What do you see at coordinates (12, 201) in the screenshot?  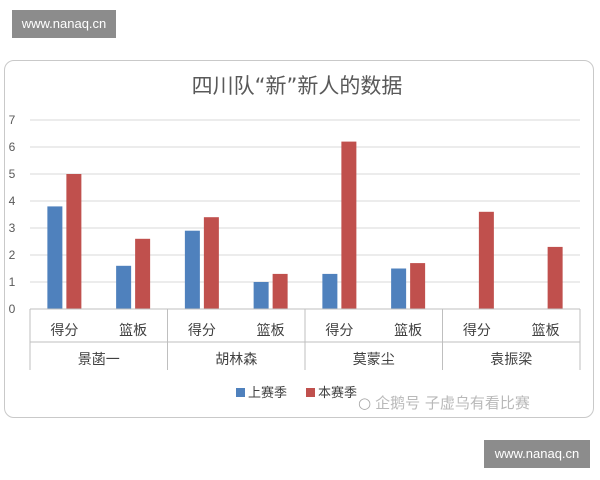 I see `y-tick-label: 4` at bounding box center [12, 201].